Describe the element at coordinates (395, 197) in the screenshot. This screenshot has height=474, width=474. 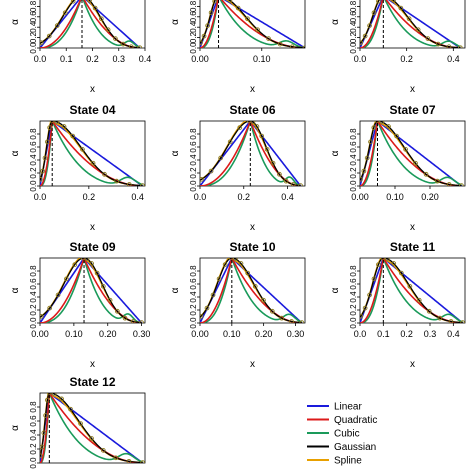
I see `x-tick-label: 0.10` at that location.